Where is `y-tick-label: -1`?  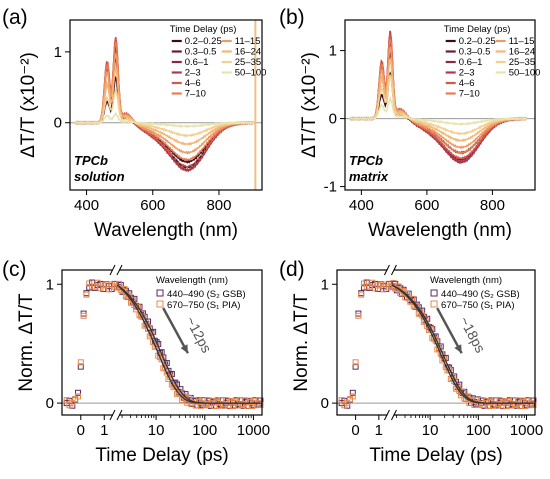 y-tick-label: -1 is located at coordinates (330, 187).